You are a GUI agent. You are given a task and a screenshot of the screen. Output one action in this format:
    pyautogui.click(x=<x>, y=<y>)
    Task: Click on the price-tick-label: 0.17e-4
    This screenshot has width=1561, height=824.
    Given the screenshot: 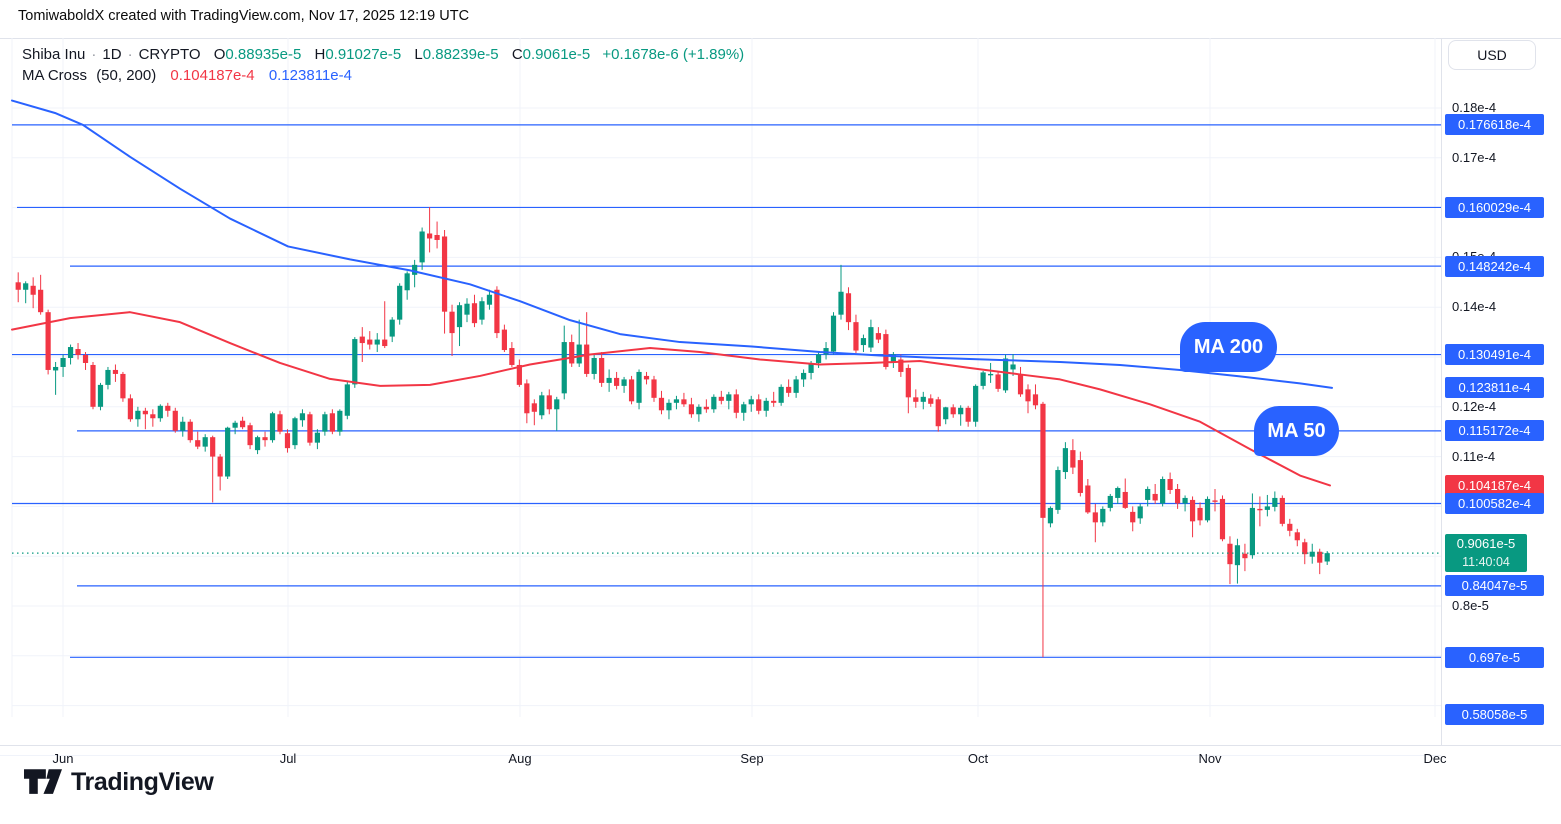 What is the action you would take?
    pyautogui.click(x=1474, y=157)
    